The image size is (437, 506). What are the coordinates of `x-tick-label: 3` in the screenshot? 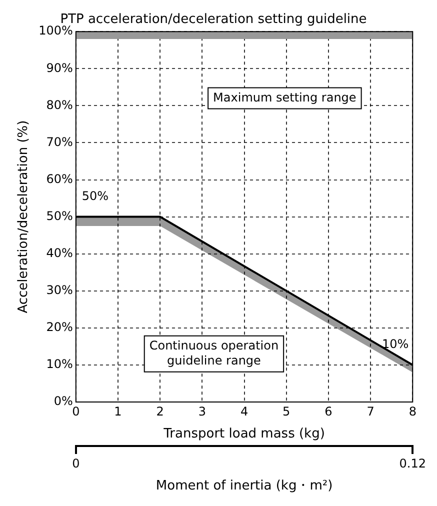 It's located at (202, 411).